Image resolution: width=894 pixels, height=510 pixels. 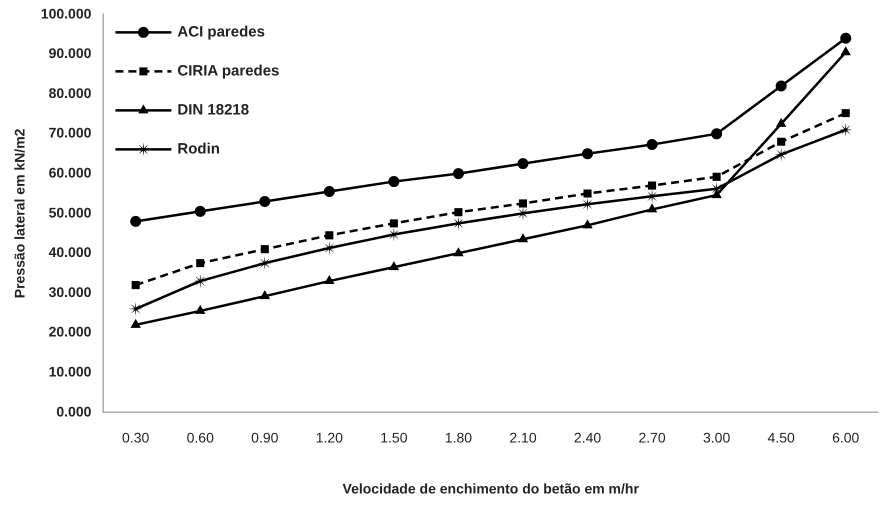 What do you see at coordinates (198, 149) in the screenshot?
I see `legend-label: Rodin` at bounding box center [198, 149].